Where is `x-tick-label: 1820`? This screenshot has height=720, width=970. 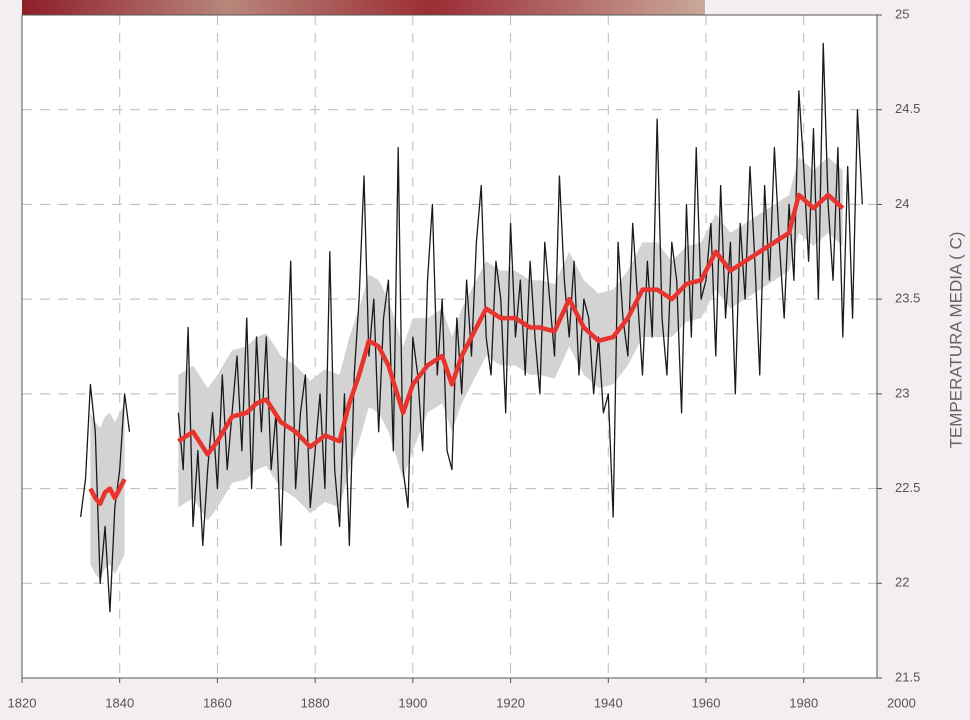
x-tick-label: 1820 is located at coordinates (22, 702).